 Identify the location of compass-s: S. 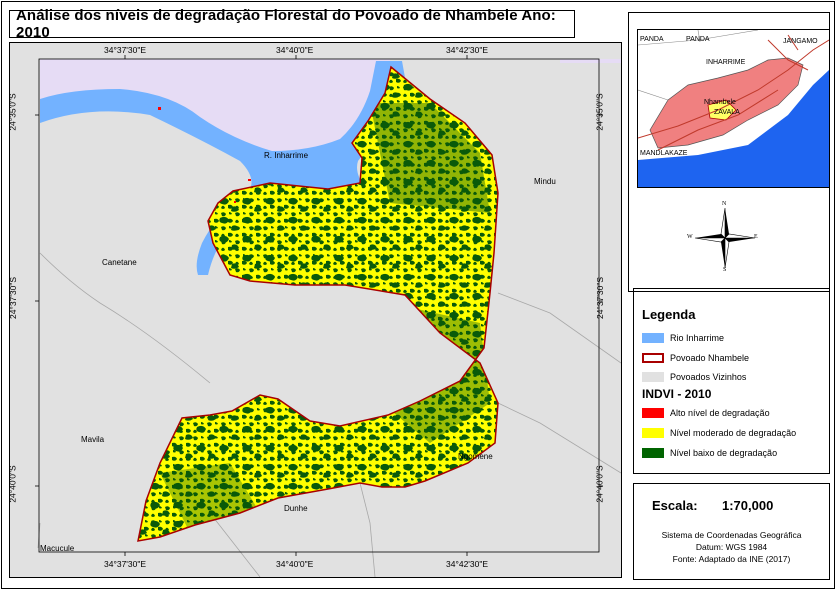
(725, 270).